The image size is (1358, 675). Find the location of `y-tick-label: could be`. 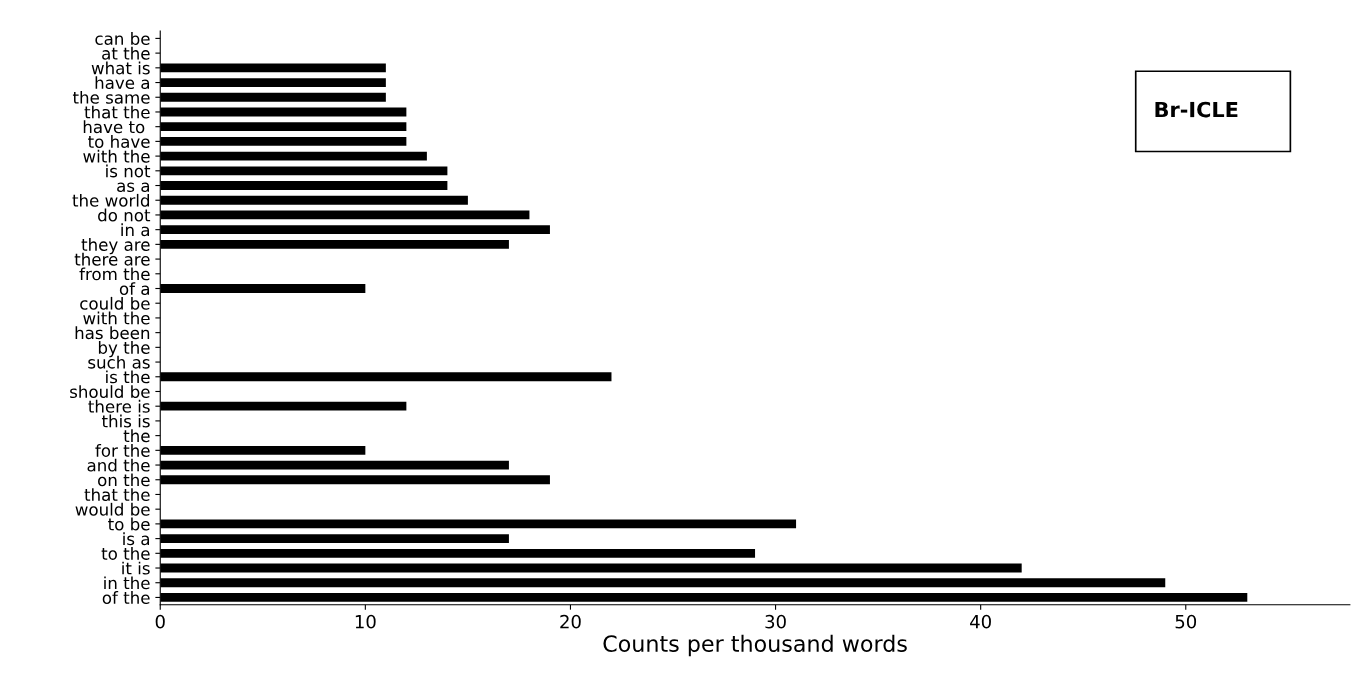

y-tick-label: could be is located at coordinates (115, 303).